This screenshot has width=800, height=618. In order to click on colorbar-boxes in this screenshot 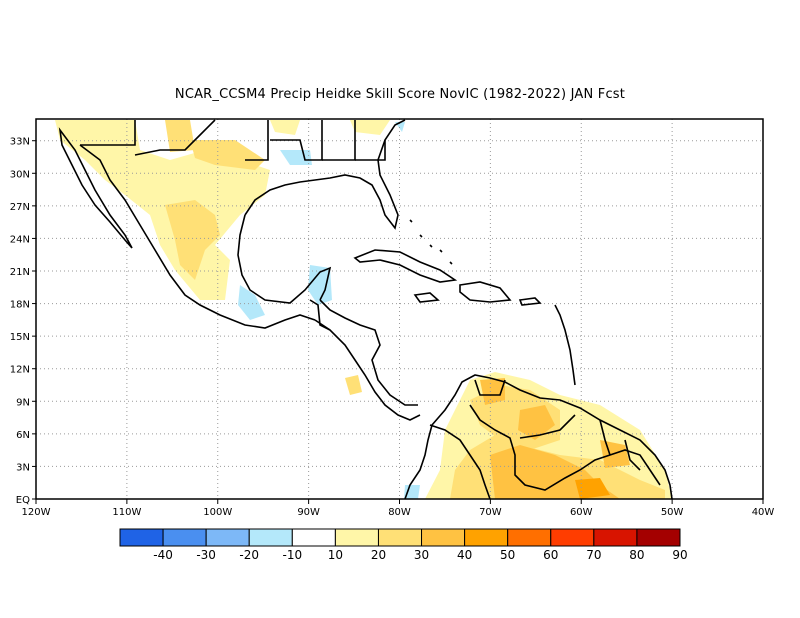, I will do `click(400, 537)`.